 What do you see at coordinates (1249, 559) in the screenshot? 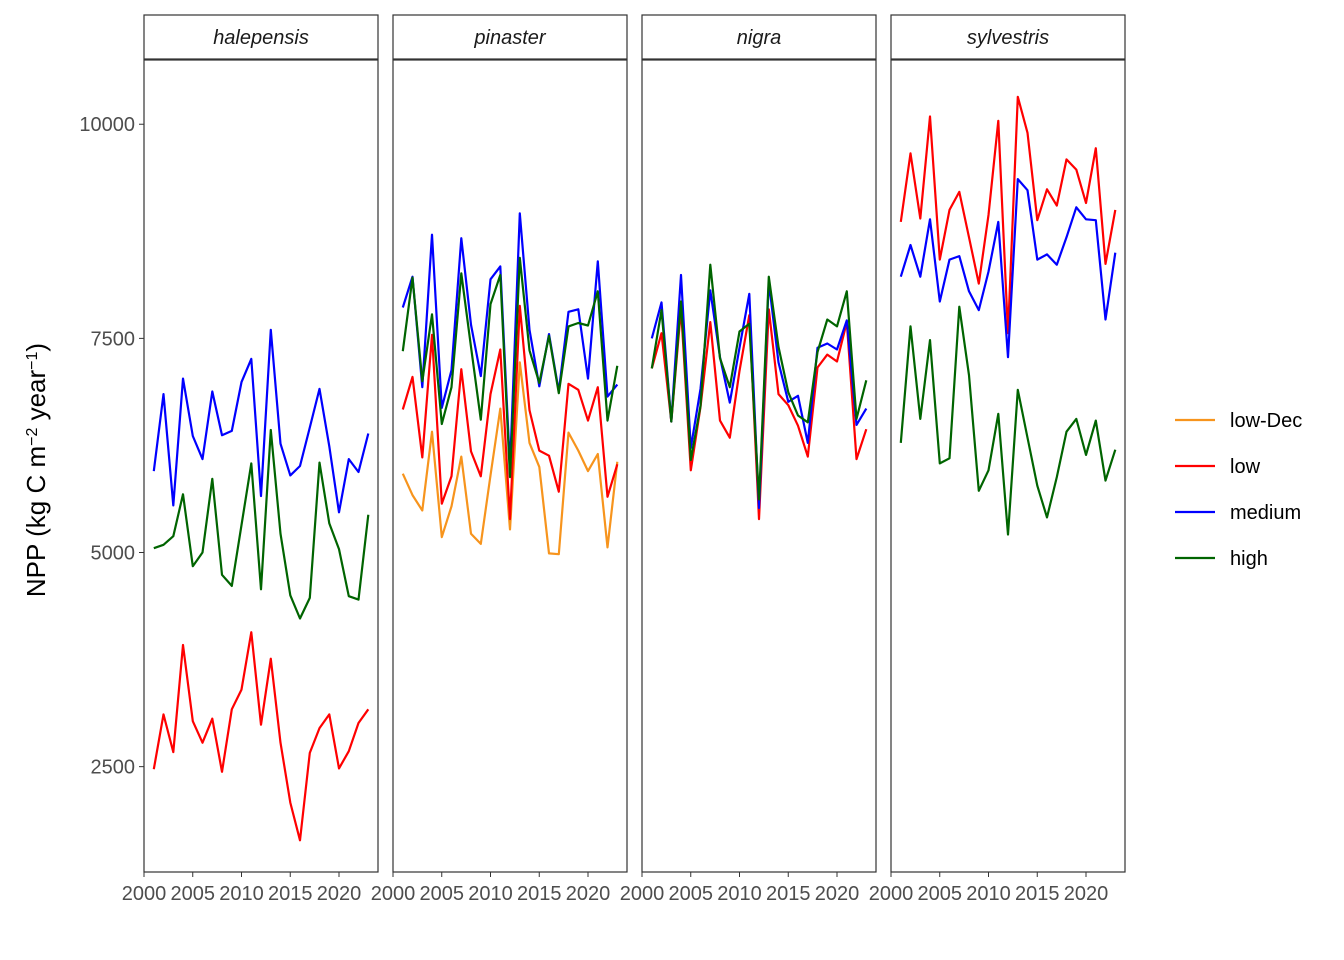
I see `legend-label: high` at bounding box center [1249, 559].